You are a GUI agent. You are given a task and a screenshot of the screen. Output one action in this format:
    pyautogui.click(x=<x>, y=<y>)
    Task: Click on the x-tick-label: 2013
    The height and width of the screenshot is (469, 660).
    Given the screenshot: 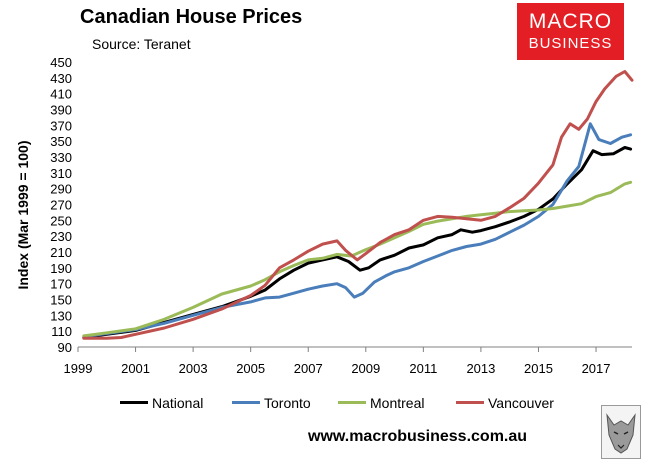 What is the action you would take?
    pyautogui.click(x=480, y=368)
    